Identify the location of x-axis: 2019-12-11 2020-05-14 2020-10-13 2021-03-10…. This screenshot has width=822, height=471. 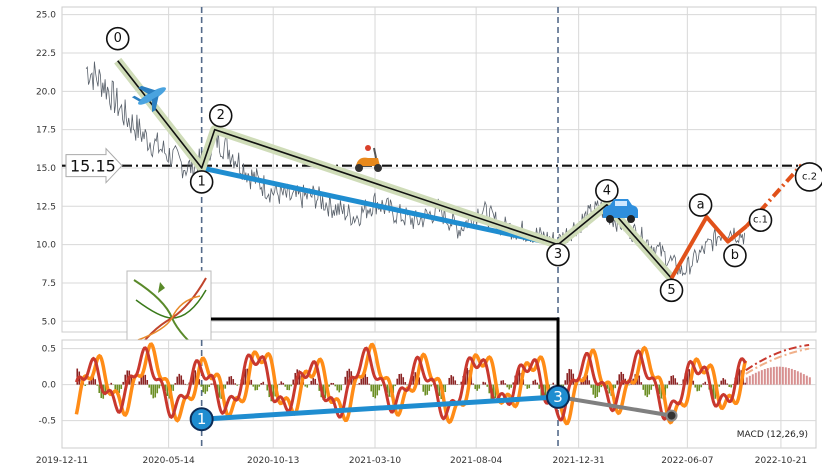
(421, 461).